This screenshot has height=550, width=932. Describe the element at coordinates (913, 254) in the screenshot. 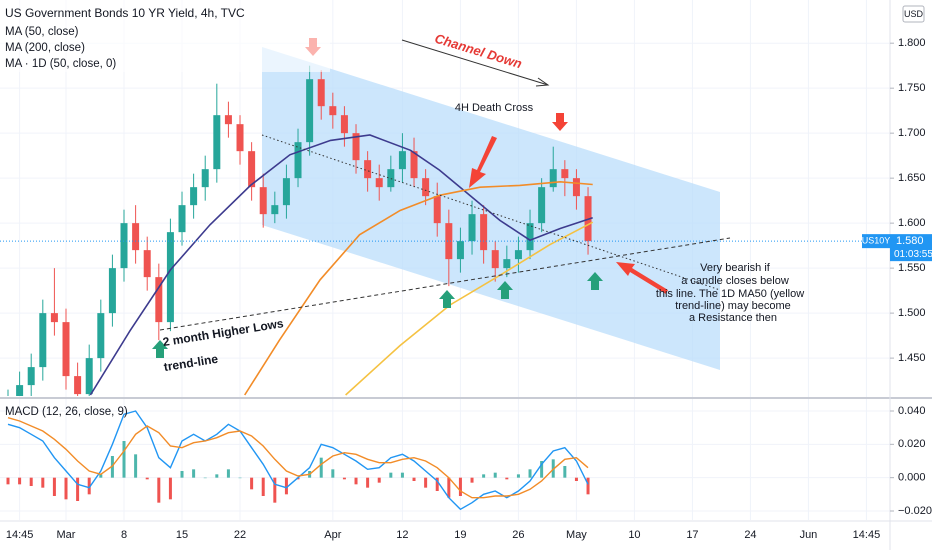

I see `countdown: 01:03:55` at that location.